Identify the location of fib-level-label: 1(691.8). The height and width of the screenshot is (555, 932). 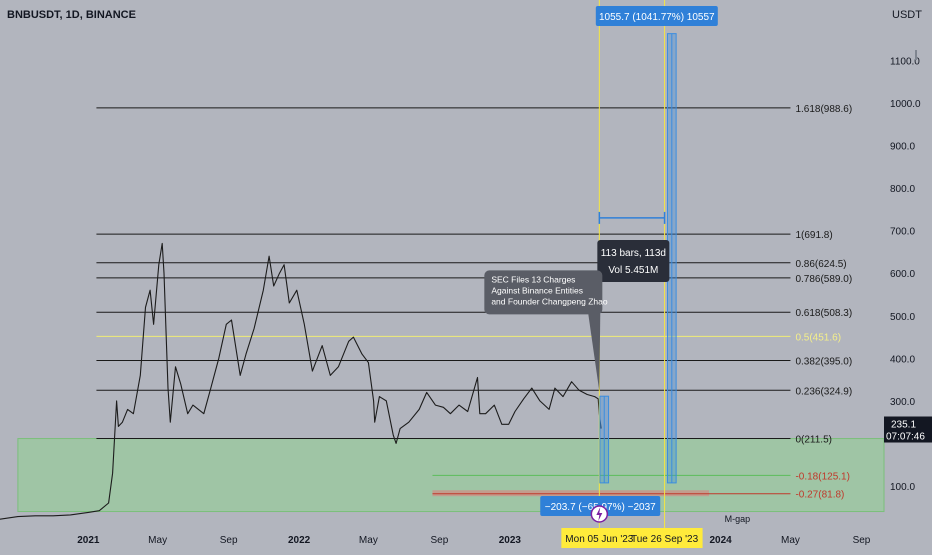
(813, 235).